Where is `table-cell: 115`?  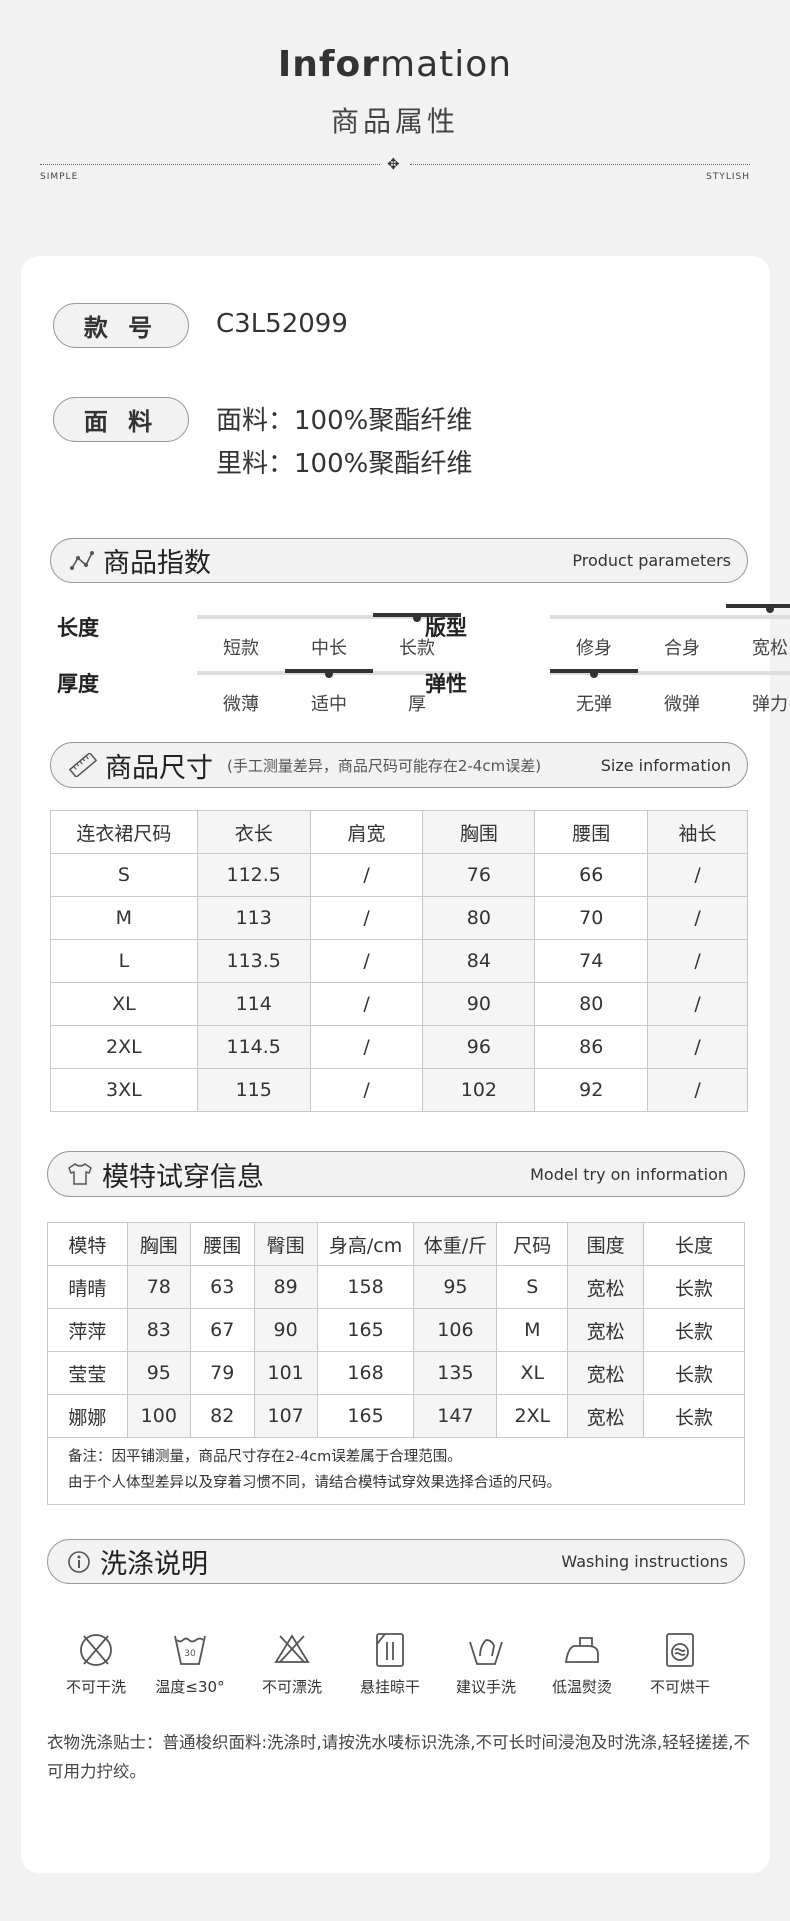 table-cell: 115 is located at coordinates (253, 1090).